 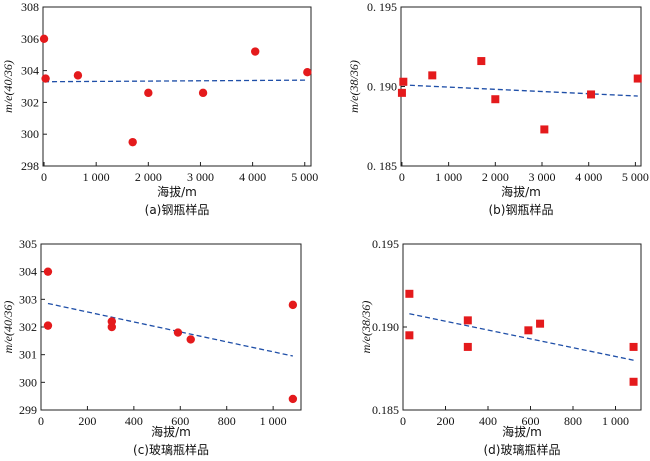 What do you see at coordinates (171, 449) in the screenshot?
I see `panel-caption: (c)玻璃瓶样品` at bounding box center [171, 449].